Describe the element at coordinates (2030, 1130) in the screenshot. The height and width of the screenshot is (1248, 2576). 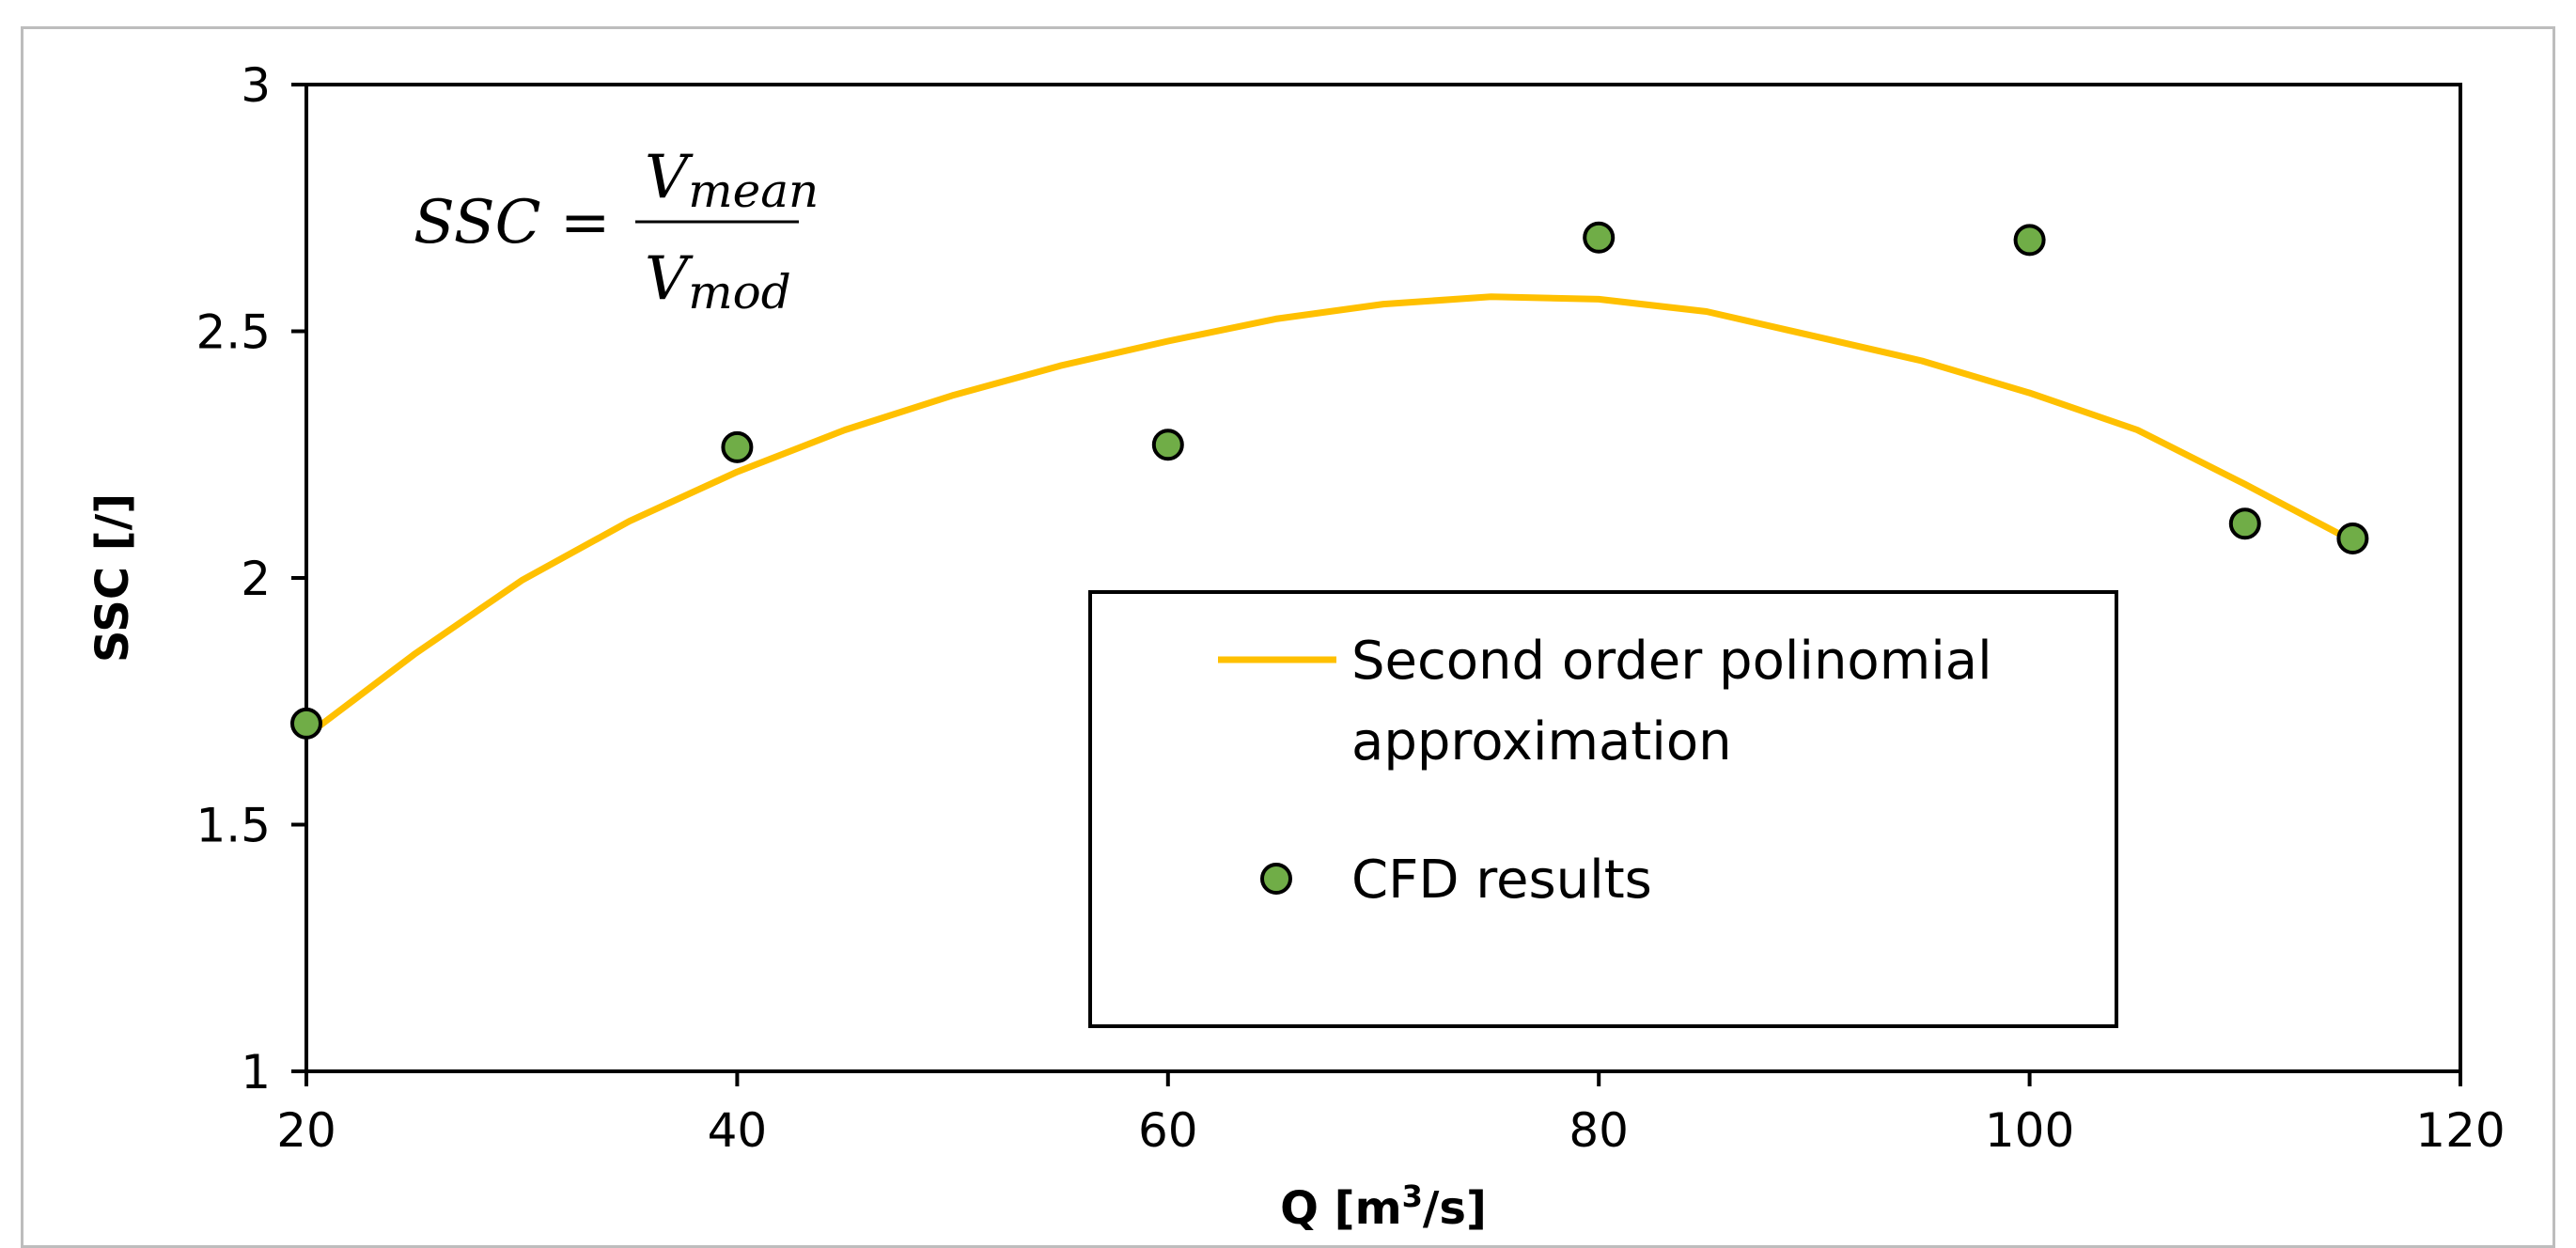
I see `x-tick-label: 100` at that location.